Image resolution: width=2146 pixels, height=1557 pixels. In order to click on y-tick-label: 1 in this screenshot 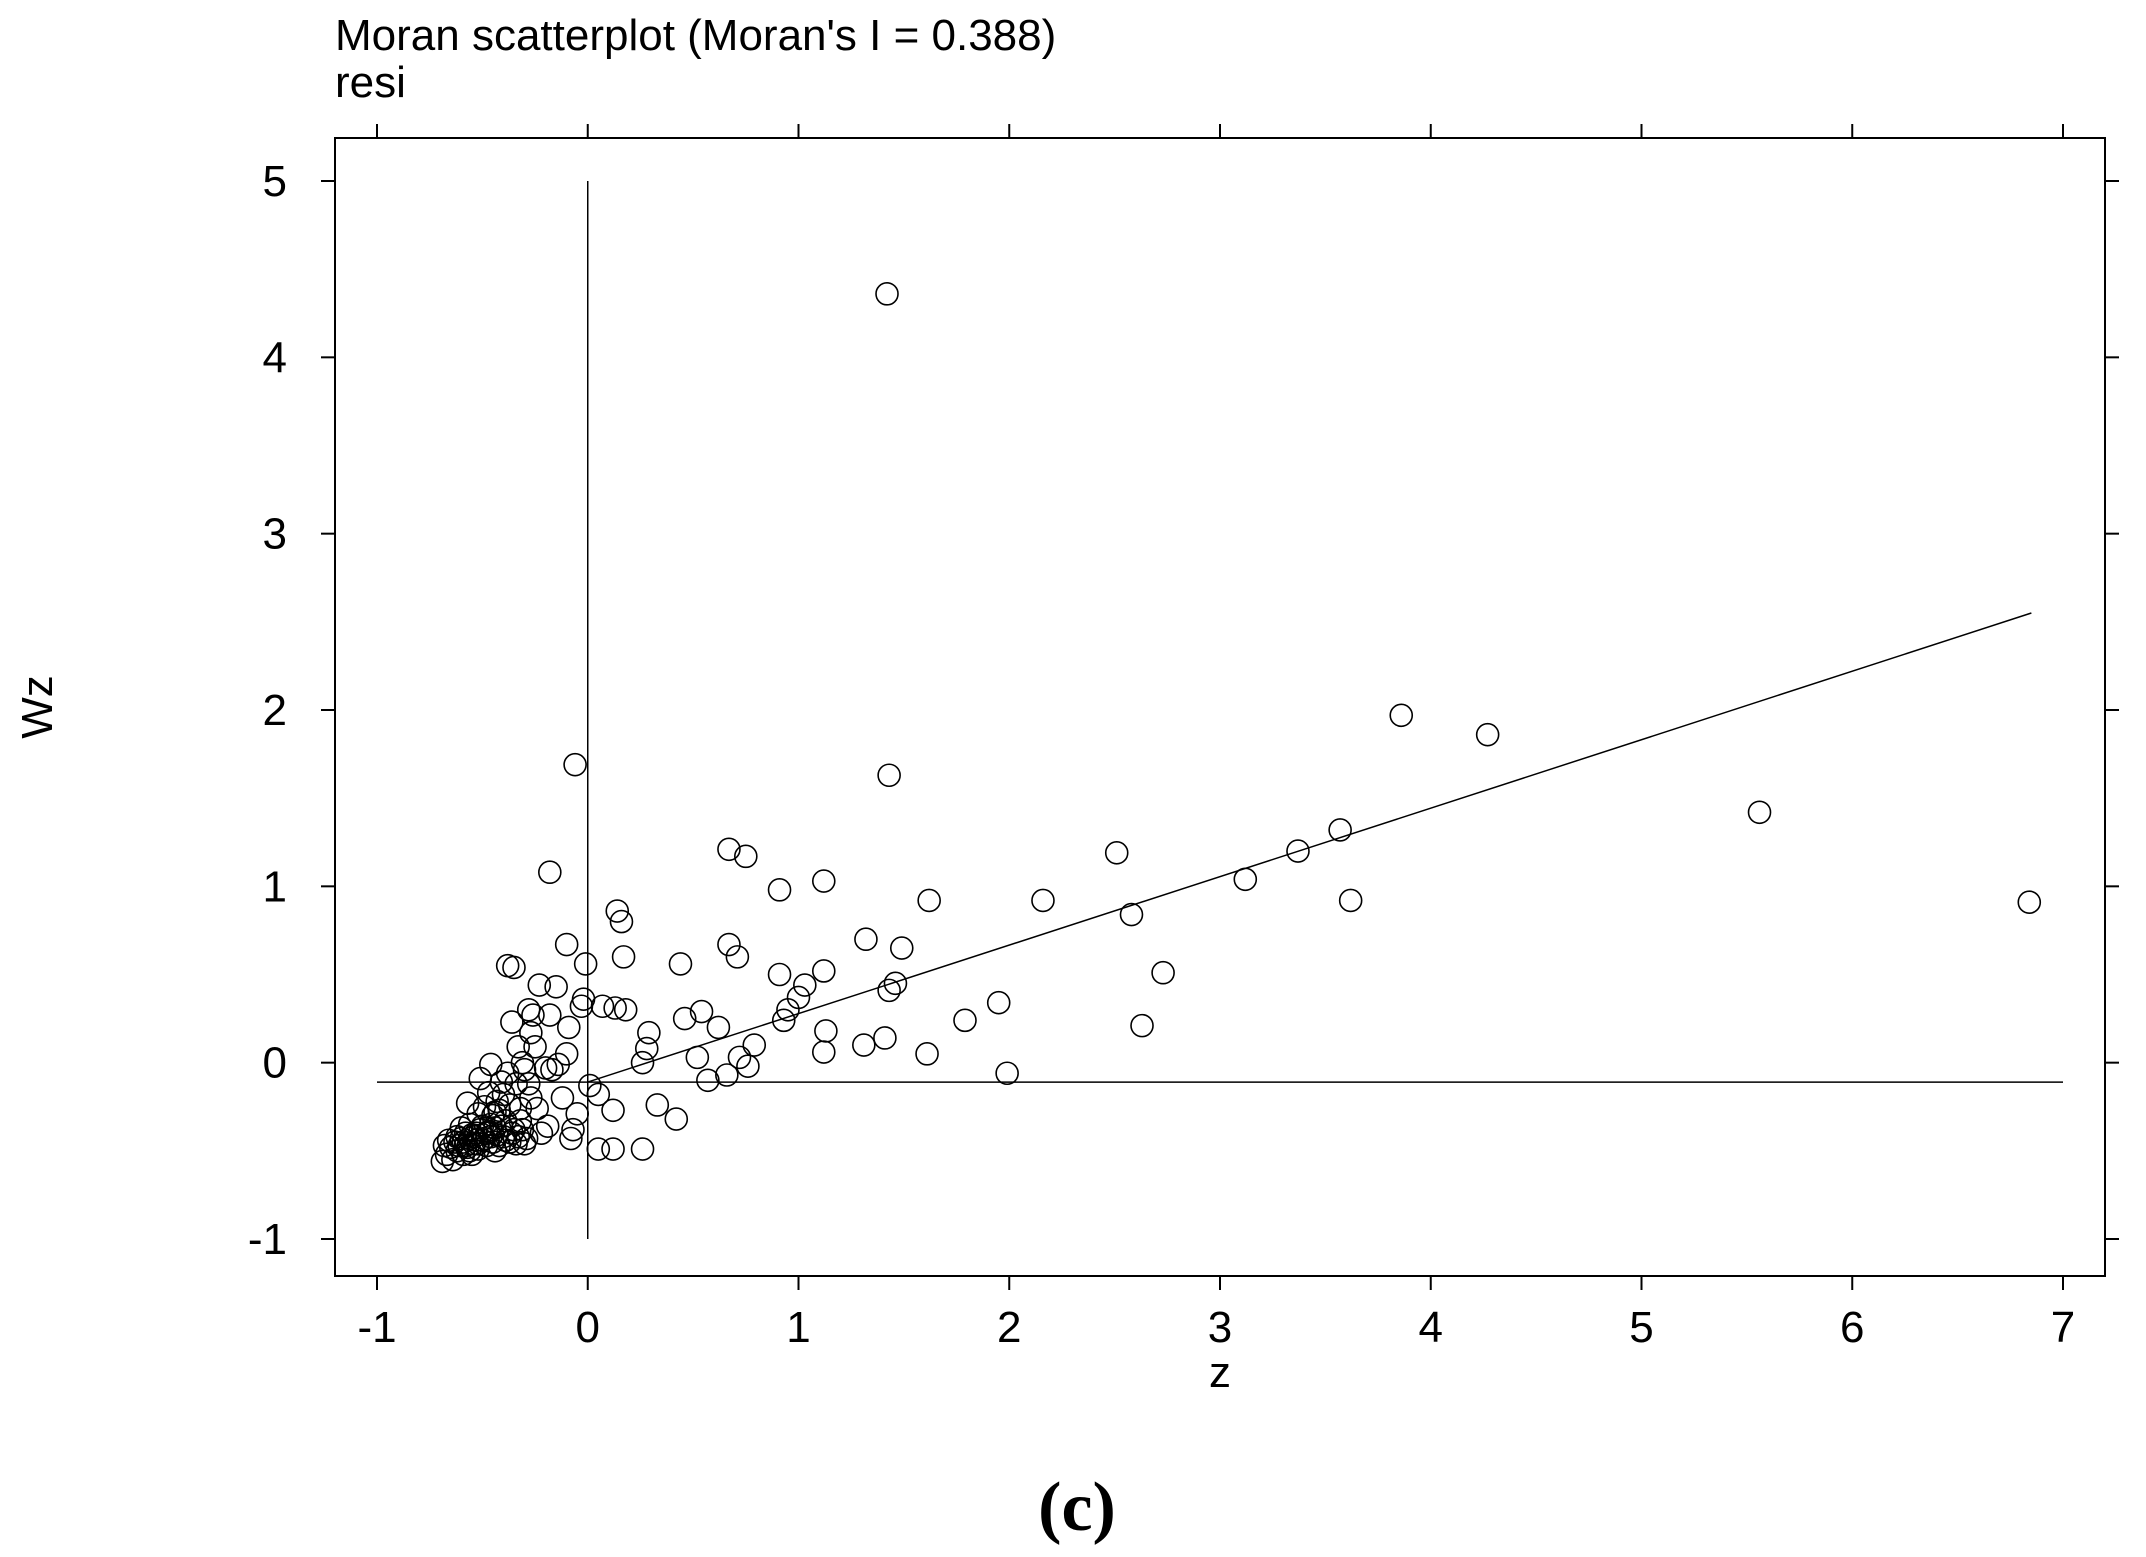, I will do `click(275, 886)`.